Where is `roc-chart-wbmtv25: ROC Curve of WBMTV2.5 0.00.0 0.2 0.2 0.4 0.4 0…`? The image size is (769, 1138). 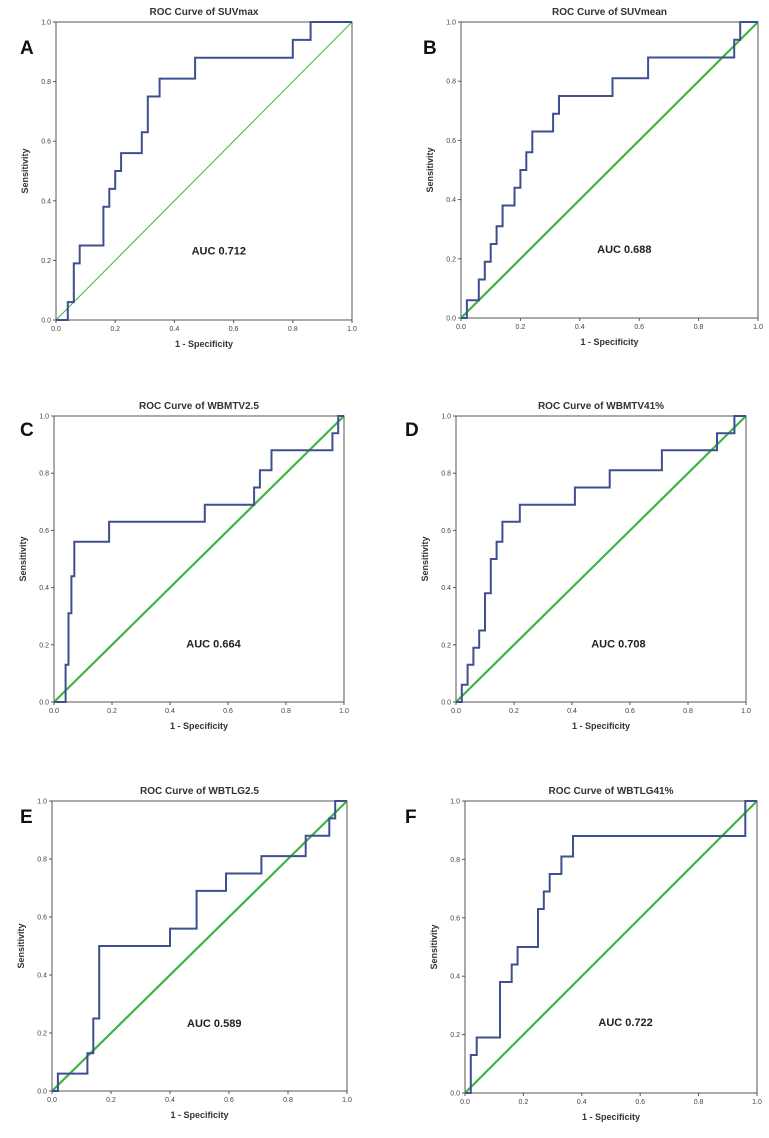
roc-chart-wbmtv25: ROC Curve of WBMTV2.5 0.00.0 0.2 0.2 0.4 0.4 0… is located at coordinates (183, 566).